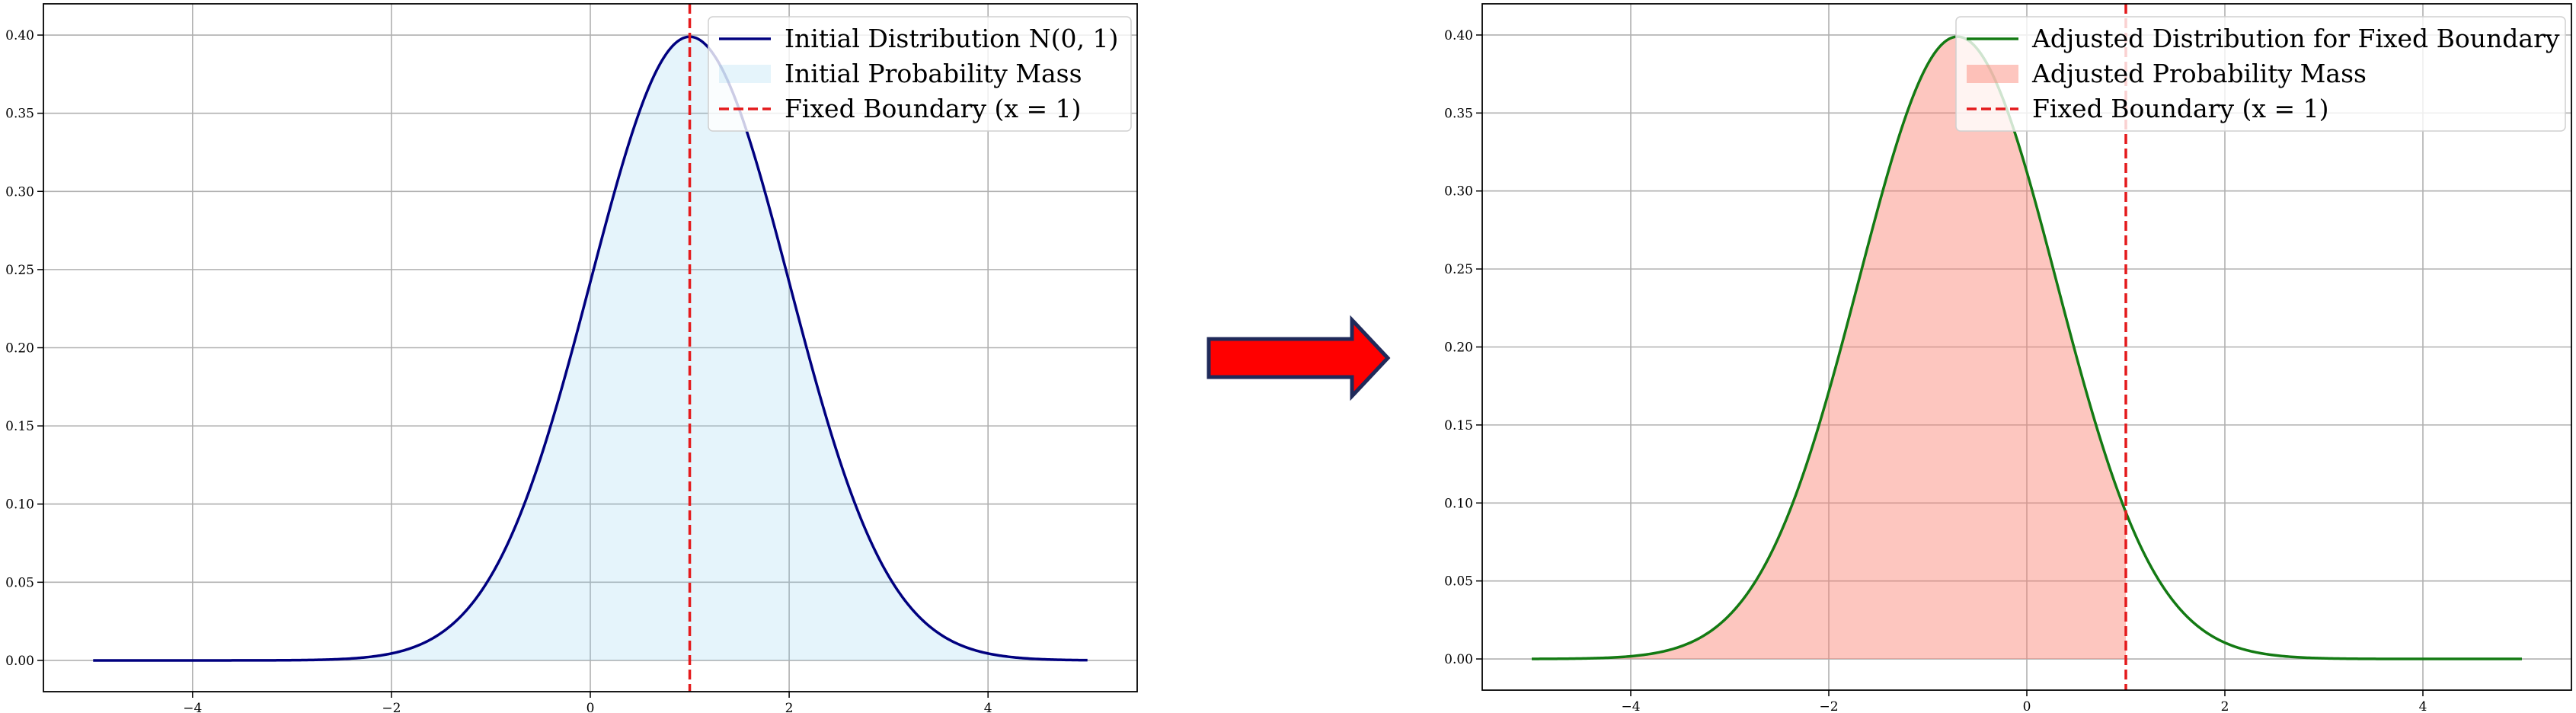 The width and height of the screenshot is (2576, 713). Describe the element at coordinates (2296, 38) in the screenshot. I see `legend-curve-label: Adjusted Distribution for Fixed Boundary` at that location.